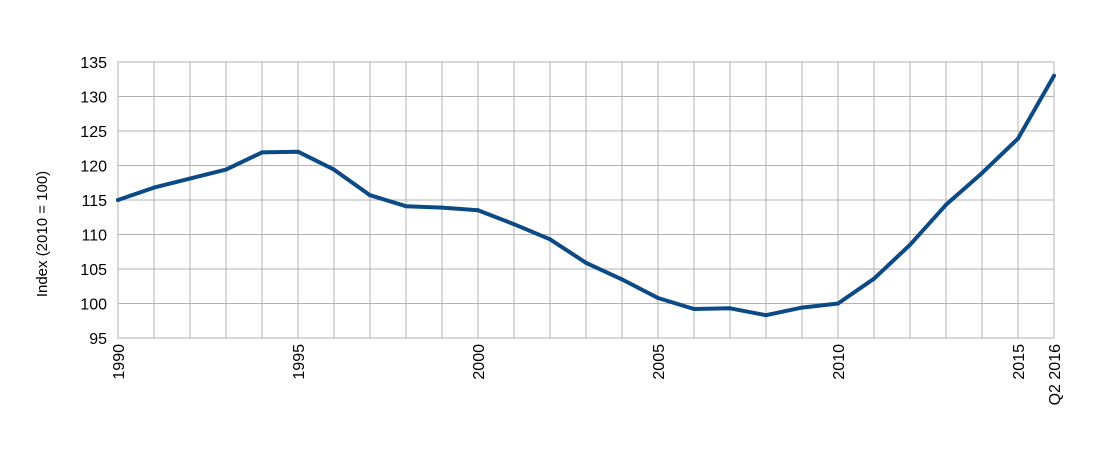 The width and height of the screenshot is (1108, 459). I want to click on x-tick-label: 2000, so click(479, 362).